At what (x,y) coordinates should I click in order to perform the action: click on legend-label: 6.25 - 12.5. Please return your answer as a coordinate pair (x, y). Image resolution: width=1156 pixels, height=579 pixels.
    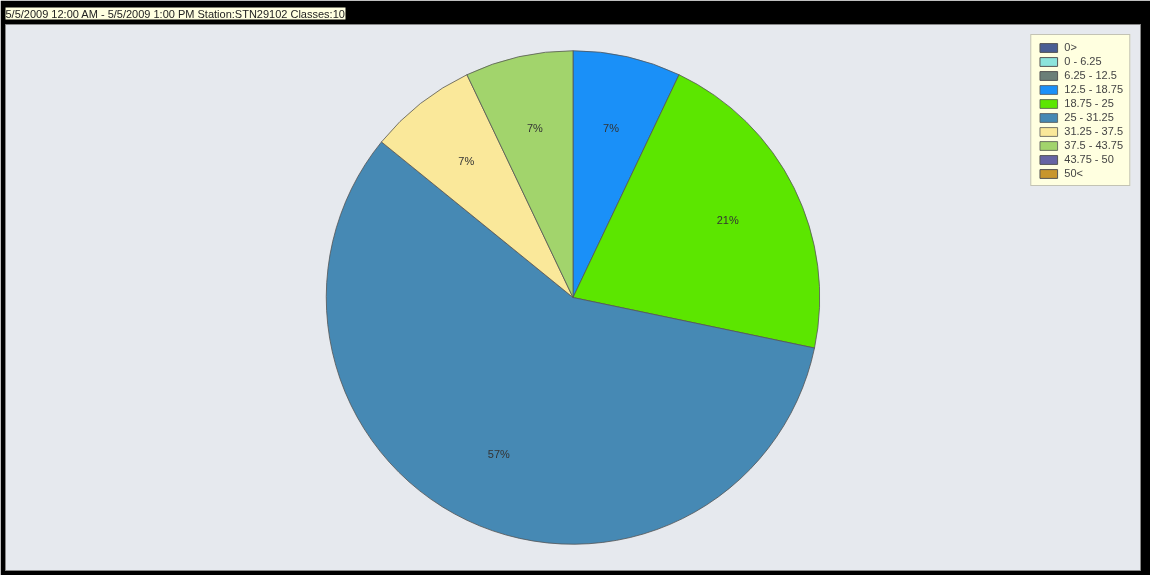
    Looking at the image, I should click on (1090, 75).